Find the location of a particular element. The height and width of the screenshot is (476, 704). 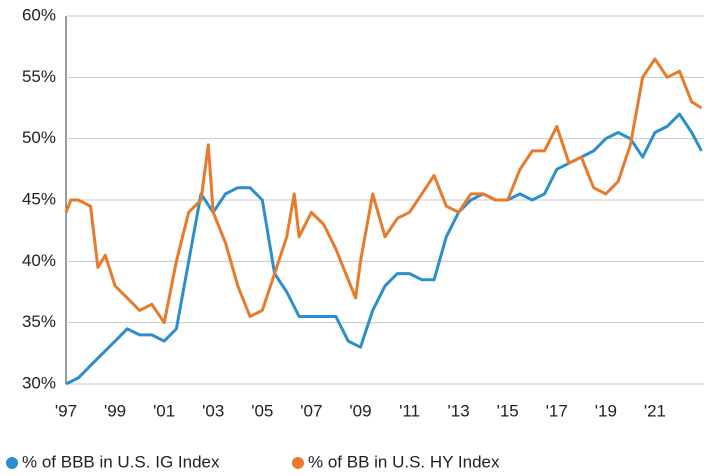

x-tick-label: '15 is located at coordinates (508, 410).